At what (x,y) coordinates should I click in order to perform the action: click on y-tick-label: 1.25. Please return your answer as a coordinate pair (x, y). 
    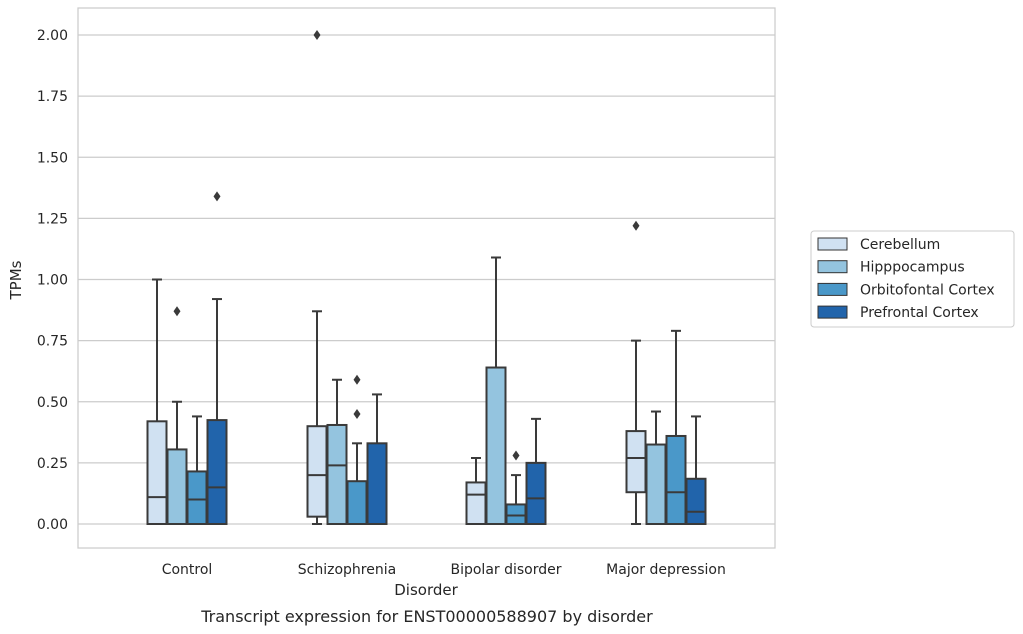
    Looking at the image, I should click on (52, 219).